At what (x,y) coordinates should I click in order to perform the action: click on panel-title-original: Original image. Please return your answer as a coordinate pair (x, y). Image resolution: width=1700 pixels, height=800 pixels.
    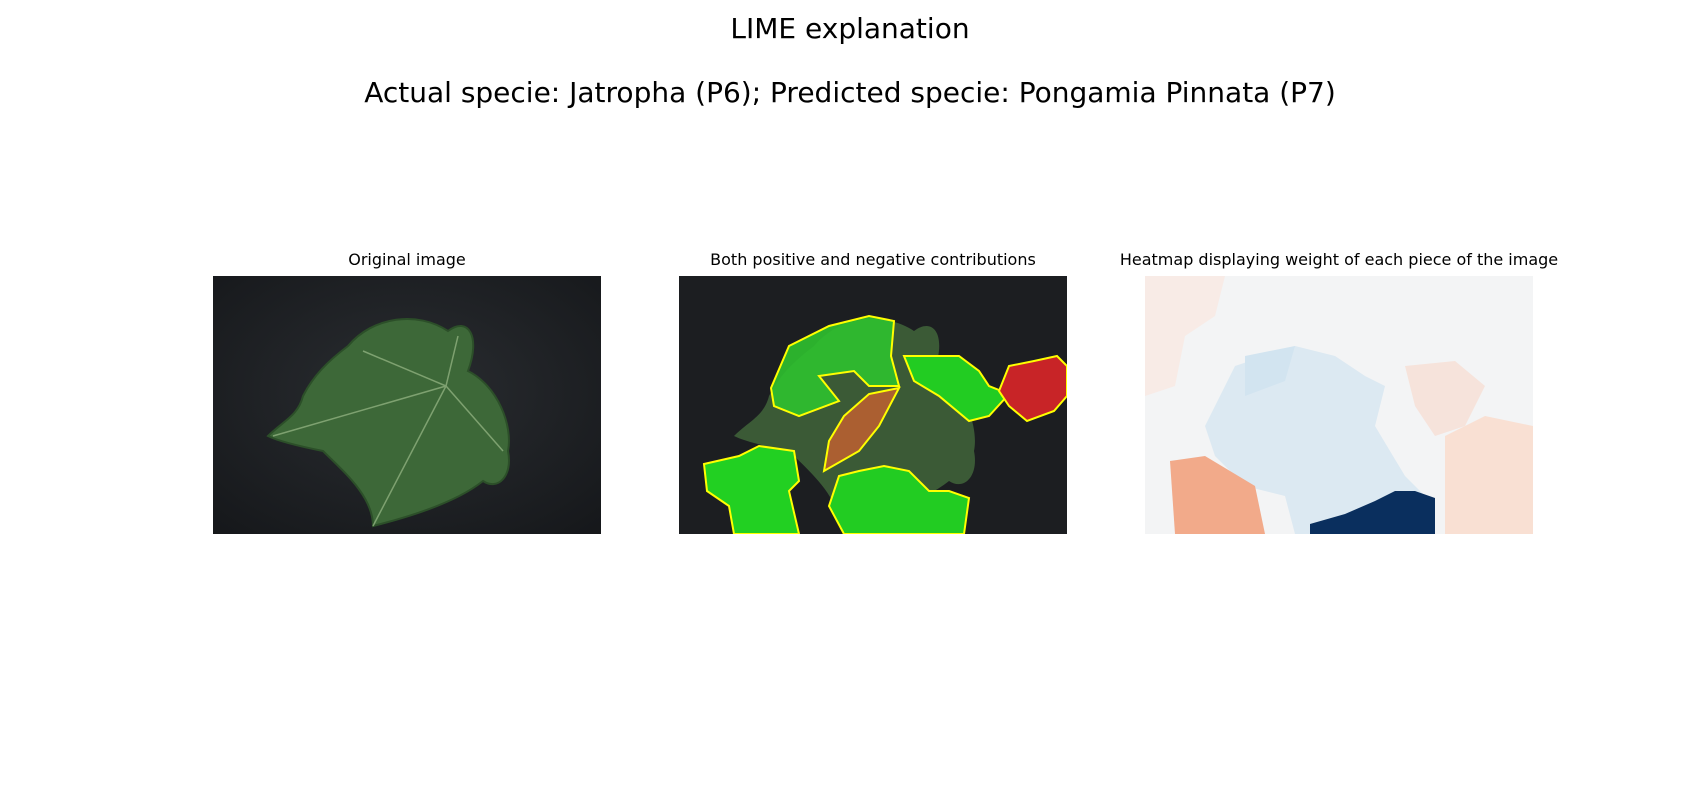
    Looking at the image, I should click on (407, 259).